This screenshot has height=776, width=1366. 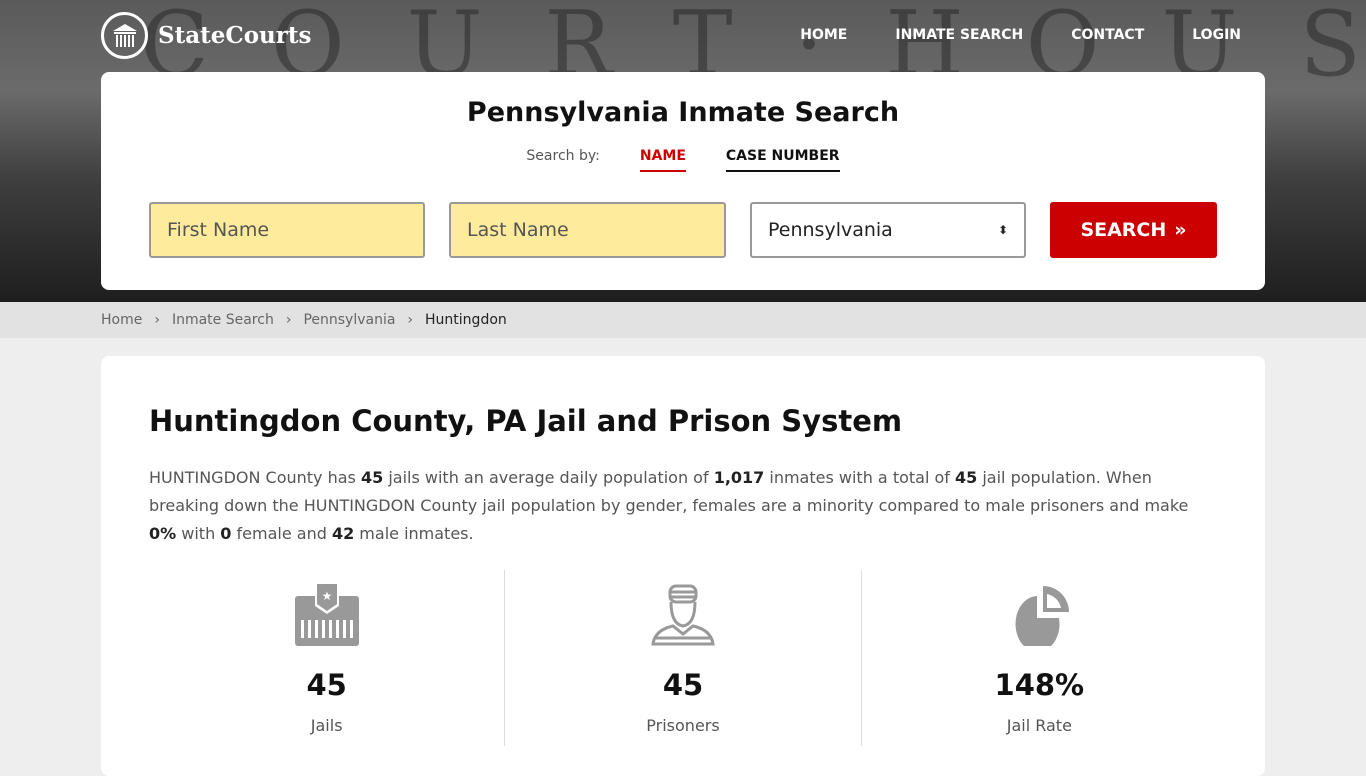 I want to click on nav-home: HOME, so click(x=824, y=35).